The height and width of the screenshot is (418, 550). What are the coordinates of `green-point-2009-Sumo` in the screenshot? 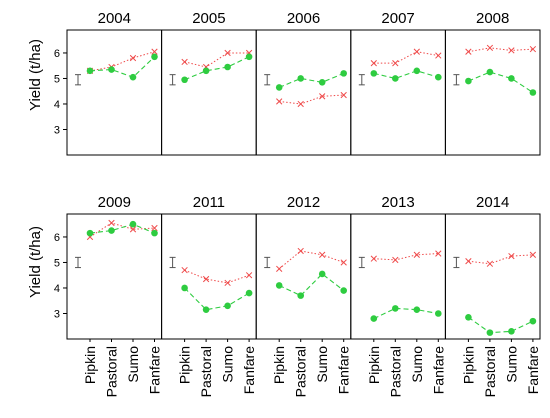 It's located at (133, 224).